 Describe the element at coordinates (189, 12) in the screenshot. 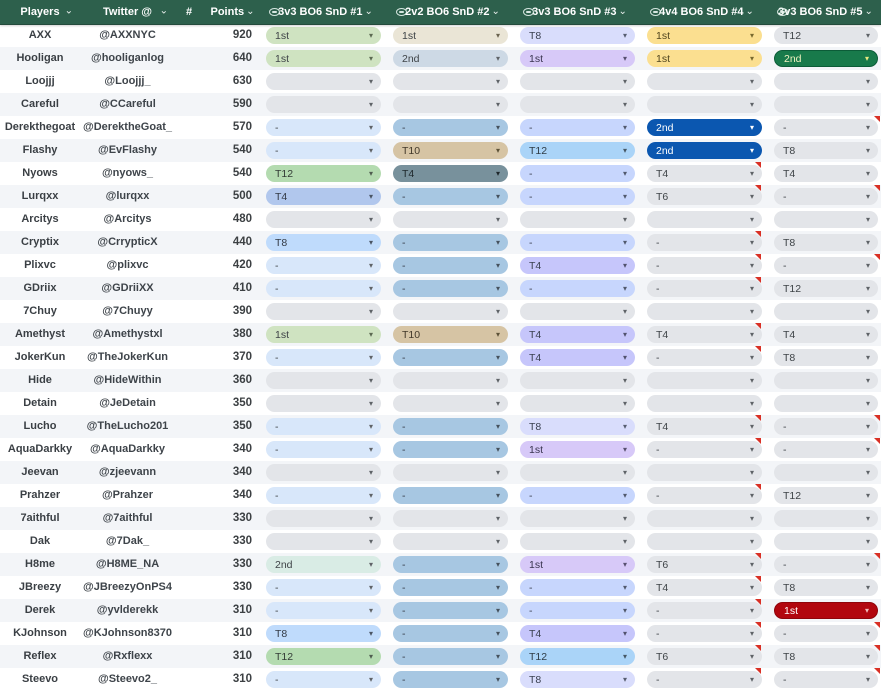

I see `column-header-hash: #` at that location.